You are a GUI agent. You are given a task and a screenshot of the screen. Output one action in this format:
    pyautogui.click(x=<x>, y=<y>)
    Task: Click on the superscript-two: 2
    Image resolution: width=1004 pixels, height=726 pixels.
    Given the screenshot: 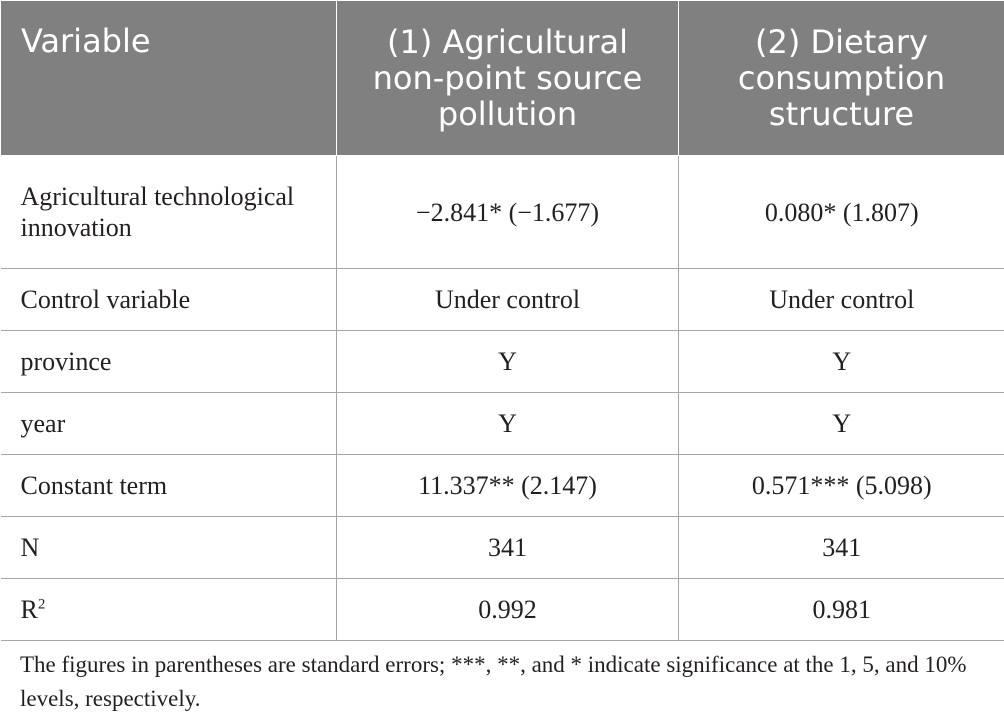 What is the action you would take?
    pyautogui.click(x=41, y=604)
    